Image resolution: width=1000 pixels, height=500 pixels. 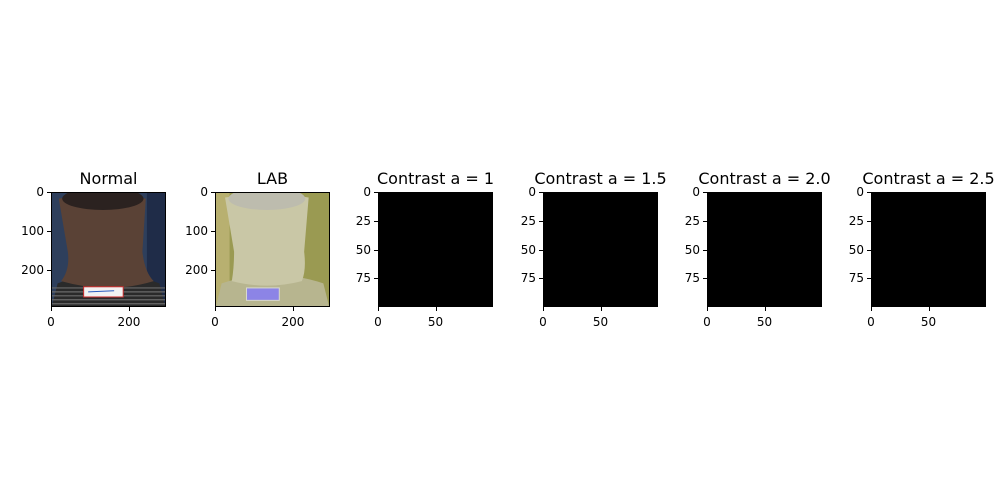 What do you see at coordinates (928, 178) in the screenshot?
I see `subplot-title: Contrast a = 2.5` at bounding box center [928, 178].